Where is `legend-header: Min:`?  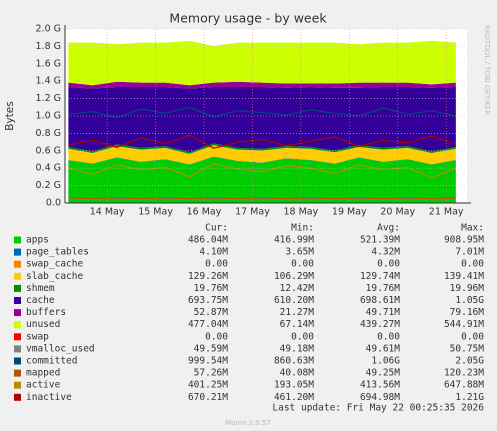
legend-header: Min: is located at coordinates (302, 228).